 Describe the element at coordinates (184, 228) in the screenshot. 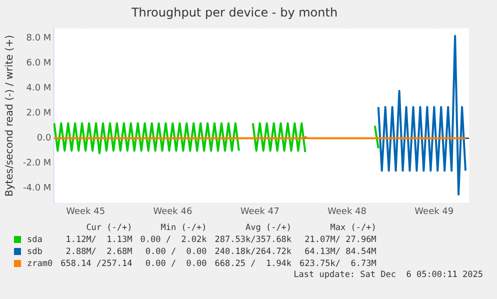

I see `text: Min (-/+)` at that location.